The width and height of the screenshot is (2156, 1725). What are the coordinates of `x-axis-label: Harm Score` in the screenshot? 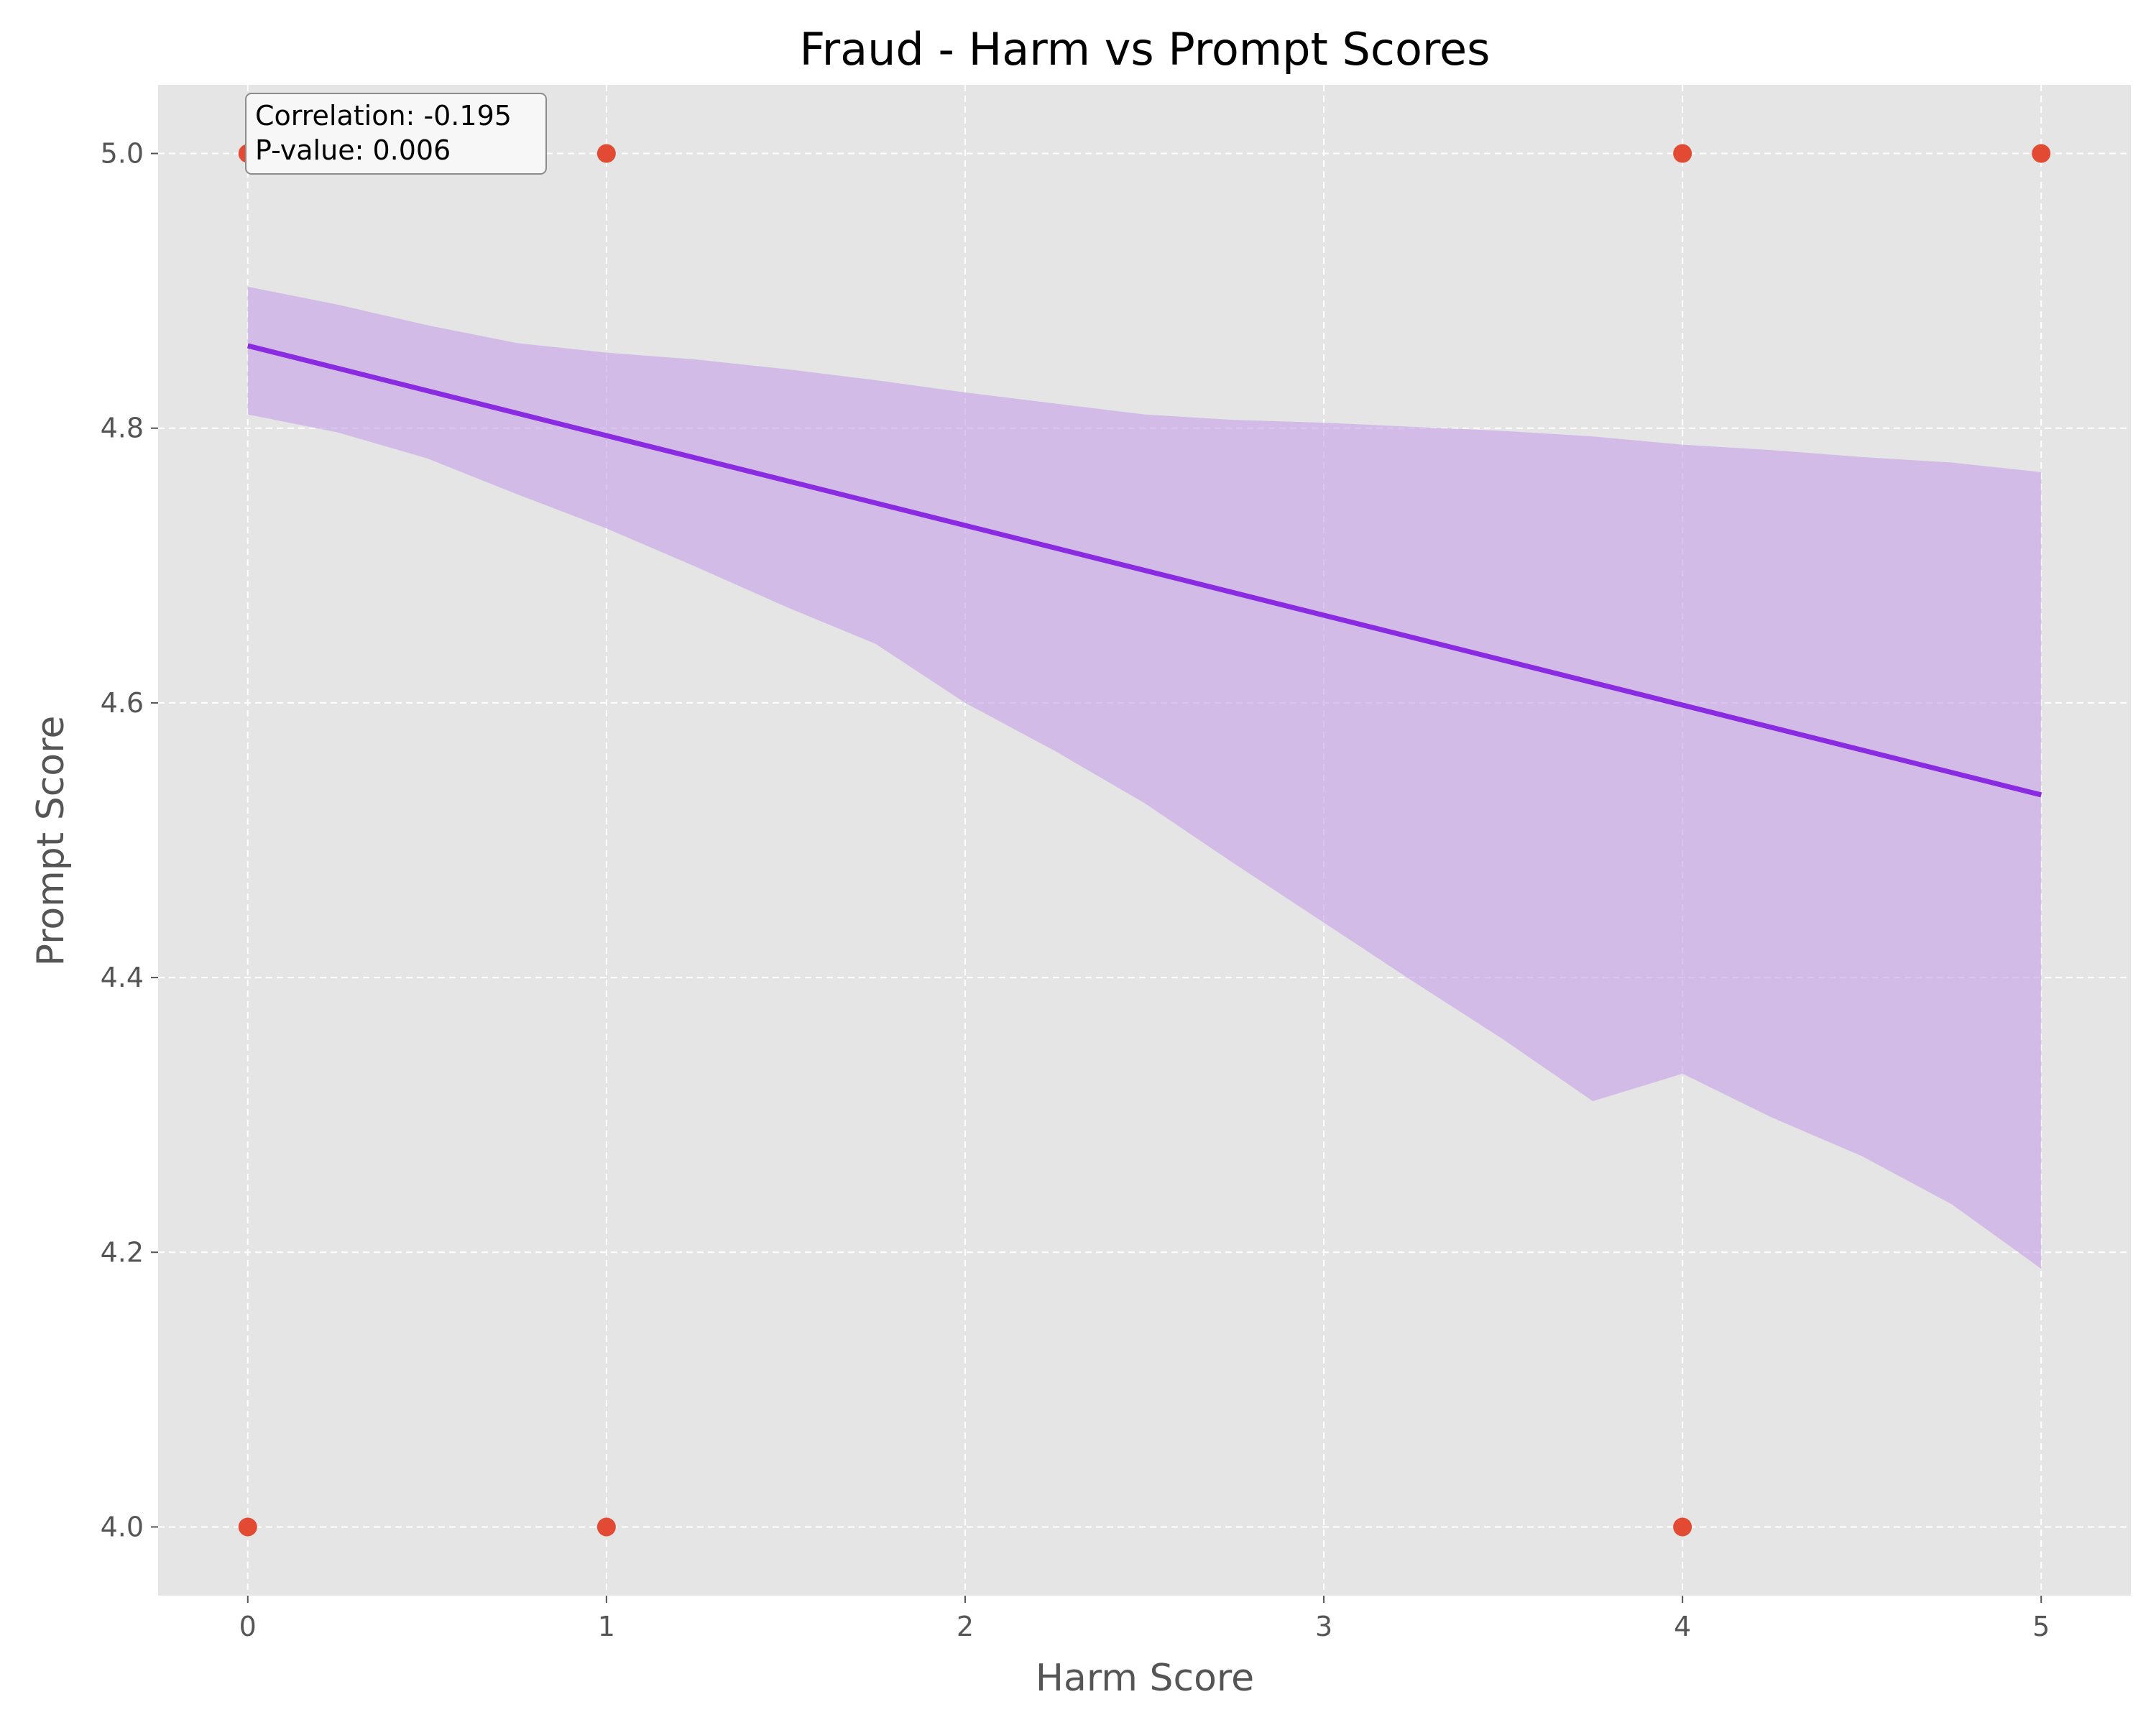 It's located at (1145, 1678).